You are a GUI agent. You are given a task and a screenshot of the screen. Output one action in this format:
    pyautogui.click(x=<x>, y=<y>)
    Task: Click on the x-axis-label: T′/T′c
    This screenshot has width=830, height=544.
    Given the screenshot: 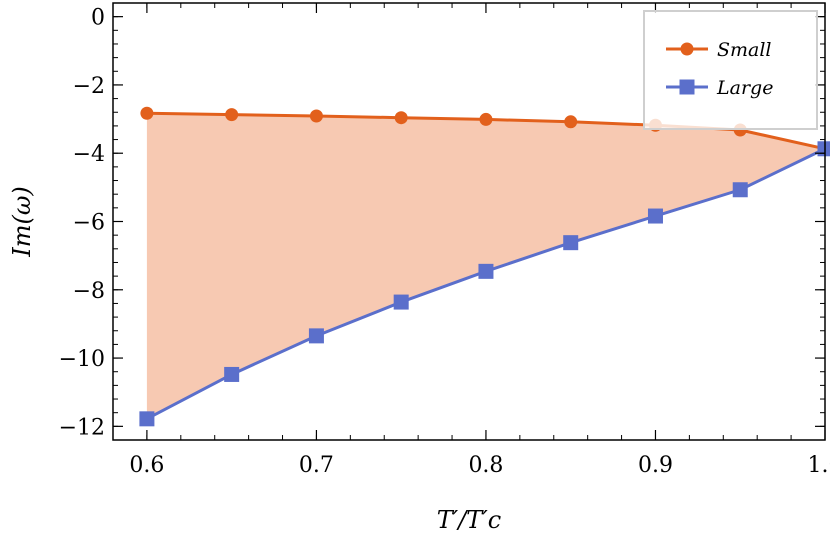 What is the action you would take?
    pyautogui.click(x=469, y=520)
    